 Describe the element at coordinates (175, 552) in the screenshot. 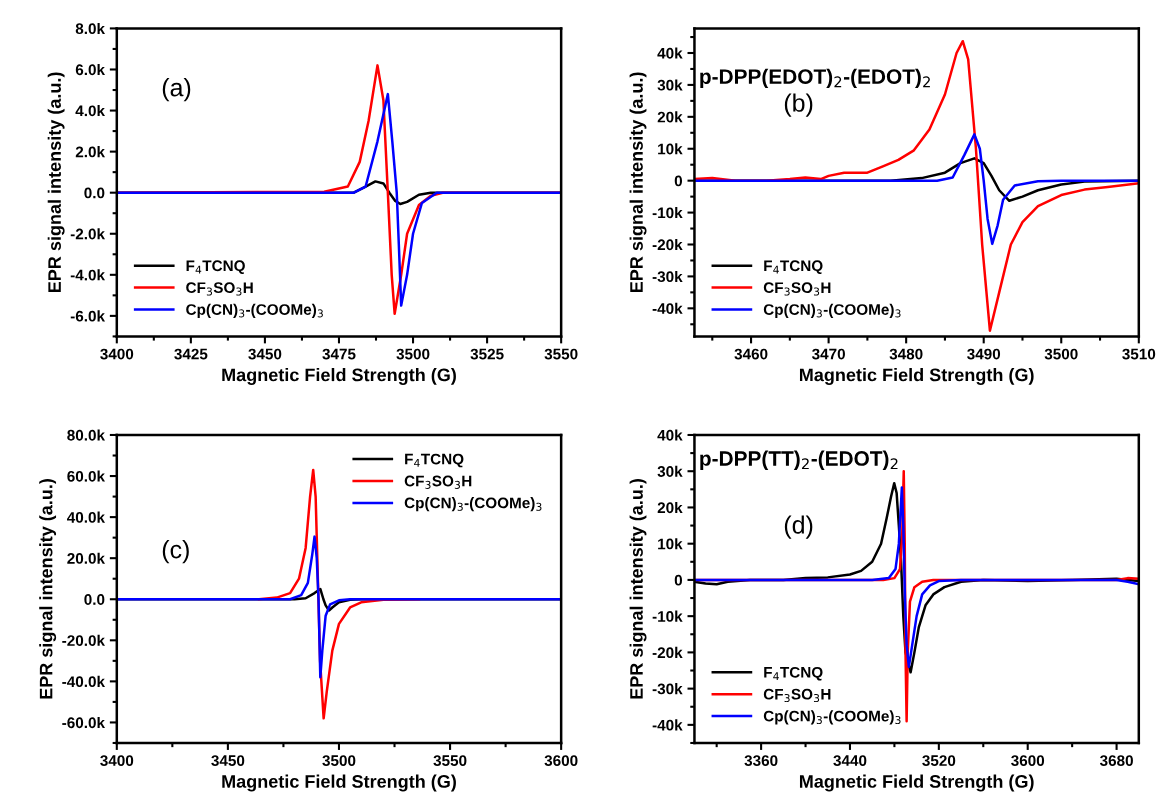

I see `annotation: (c)` at that location.